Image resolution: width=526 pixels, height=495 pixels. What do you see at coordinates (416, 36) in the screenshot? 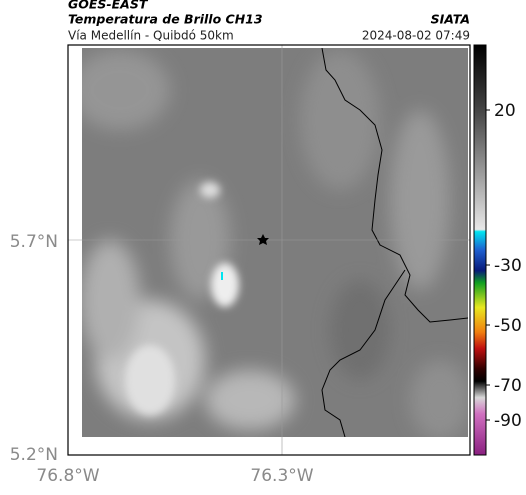
I see `datetime: 2024-08-02 07:49` at bounding box center [416, 36].